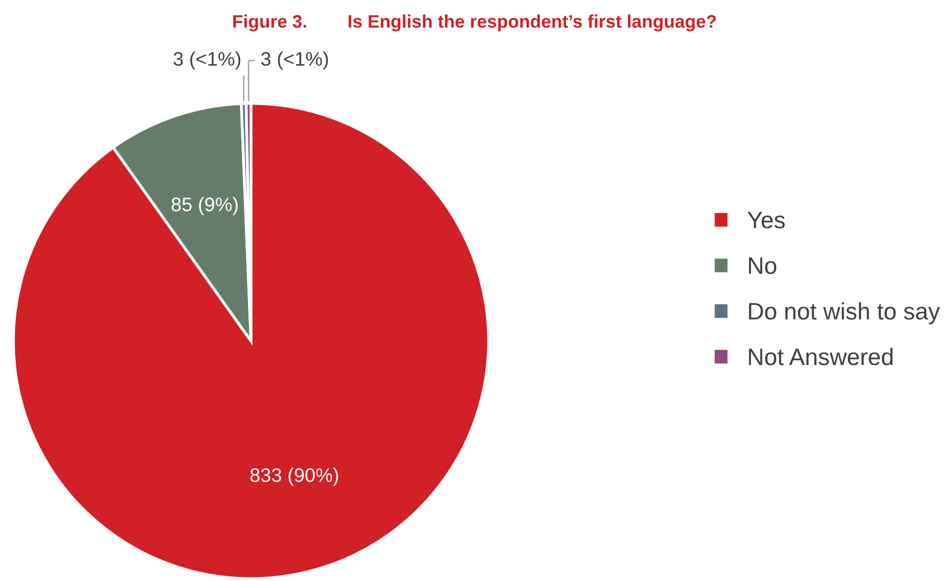 Image resolution: width=949 pixels, height=581 pixels. What do you see at coordinates (821, 357) in the screenshot?
I see `legend-label: Not Answered` at bounding box center [821, 357].